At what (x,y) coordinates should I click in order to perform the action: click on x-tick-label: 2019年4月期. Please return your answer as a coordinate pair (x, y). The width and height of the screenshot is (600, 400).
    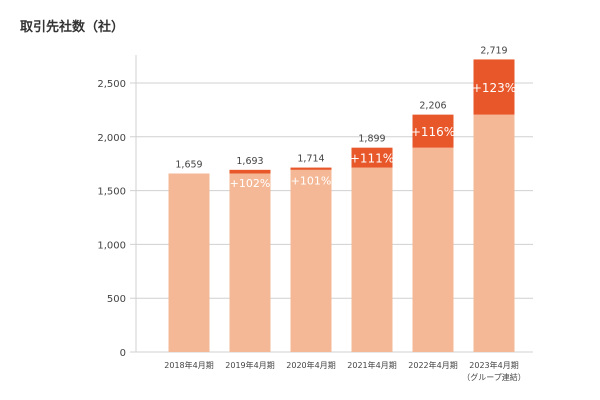
    Looking at the image, I should click on (249, 365).